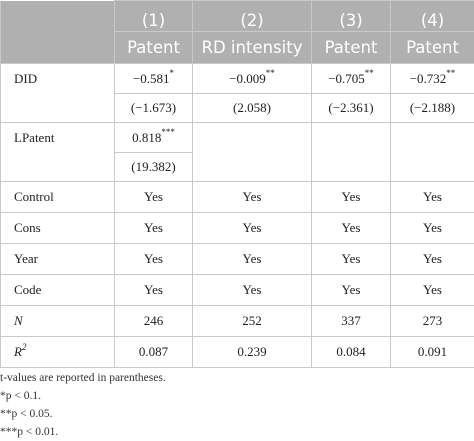  Describe the element at coordinates (58, 108) in the screenshot. I see `row-label-did-empty` at that location.